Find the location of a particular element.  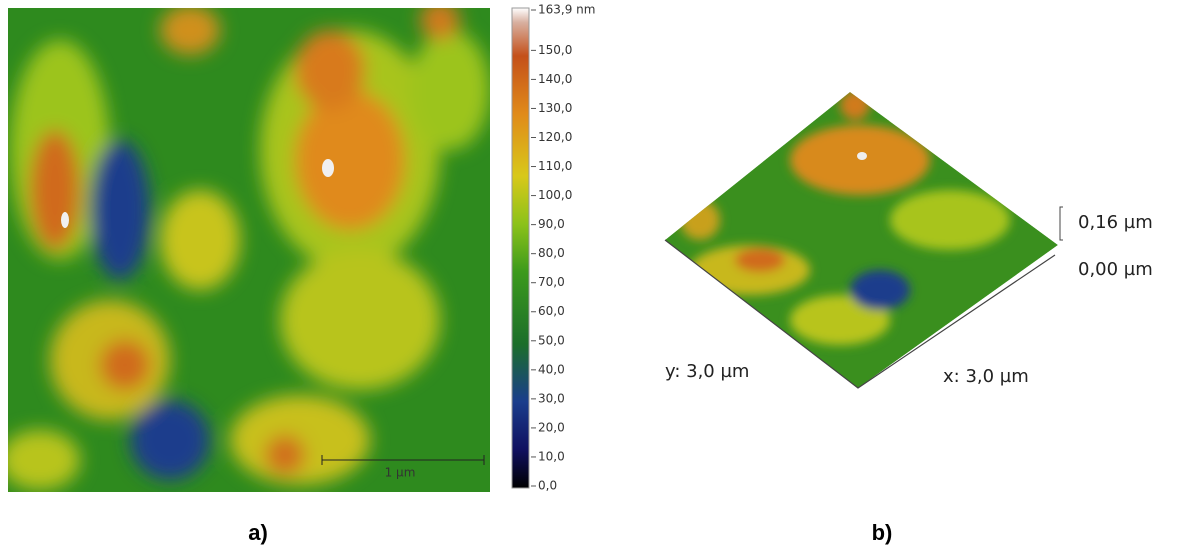

colorbar-tick-label: 30,0 is located at coordinates (551, 398).